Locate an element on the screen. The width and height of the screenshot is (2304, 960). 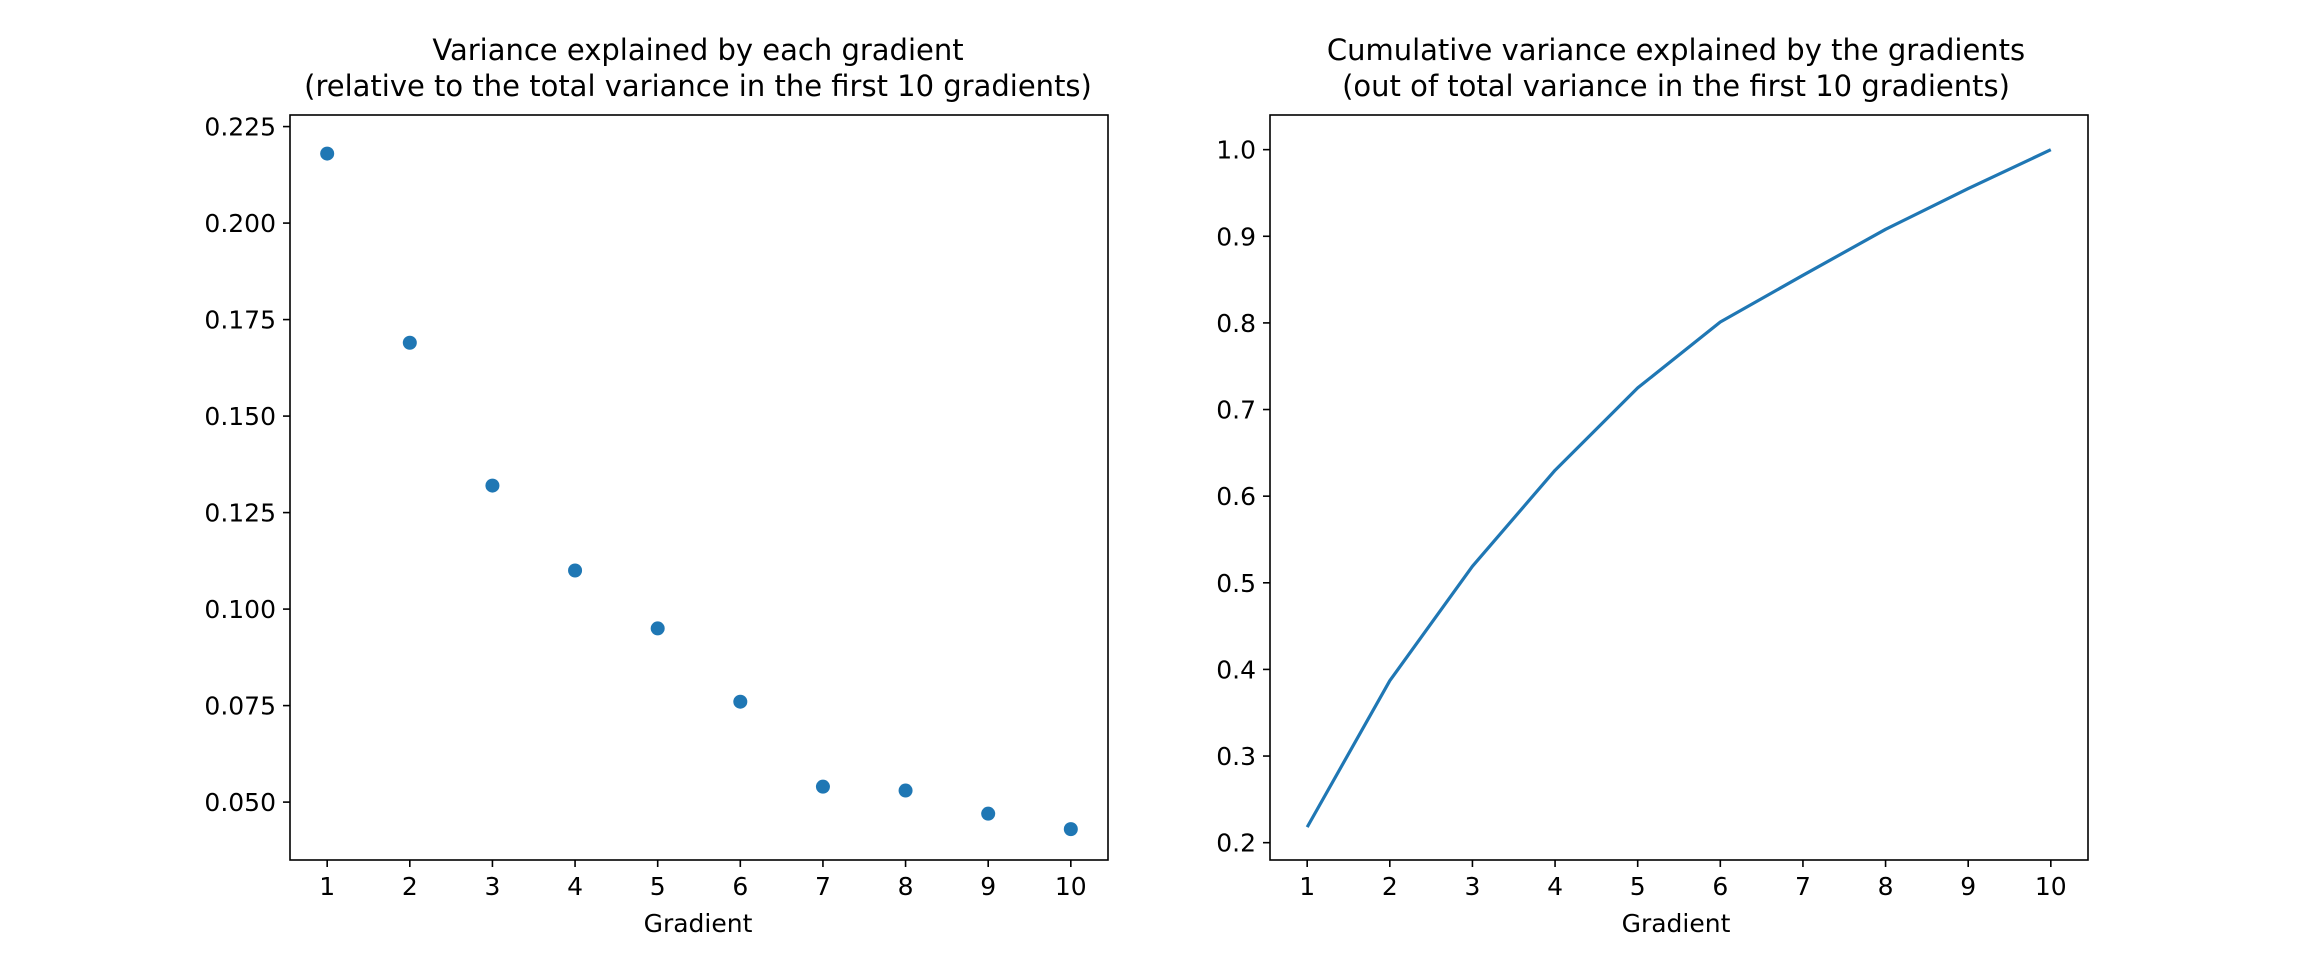
y-tick-label: 0.075 is located at coordinates (240, 706).